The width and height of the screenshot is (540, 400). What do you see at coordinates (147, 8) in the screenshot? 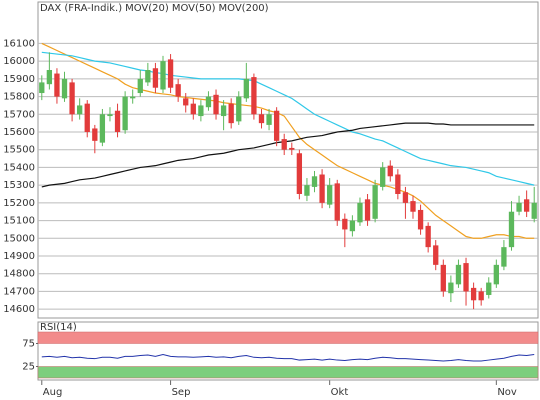
I see `legend-entry: MOV(20)` at bounding box center [147, 8].